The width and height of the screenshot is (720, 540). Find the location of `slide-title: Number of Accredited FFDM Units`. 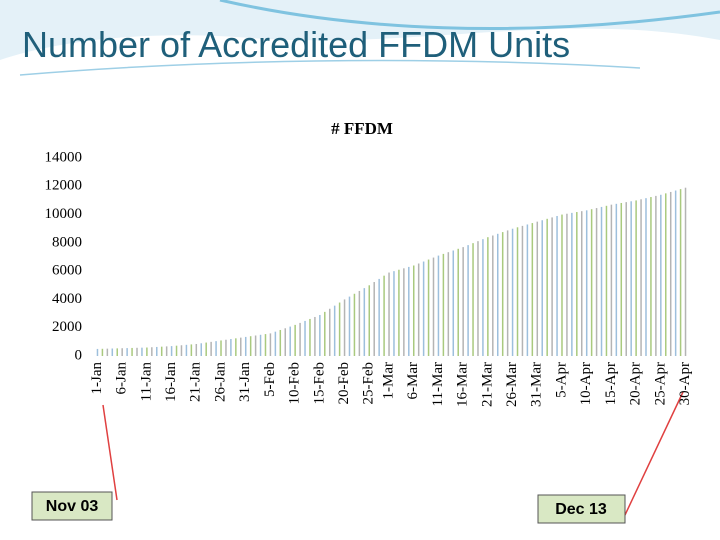

slide-title: Number of Accredited FFDM Units is located at coordinates (296, 44).